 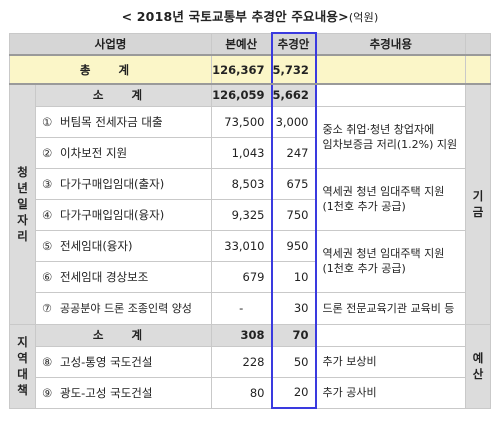 What do you see at coordinates (363, 17) in the screenshot?
I see `title-unit: (억원)` at bounding box center [363, 17].